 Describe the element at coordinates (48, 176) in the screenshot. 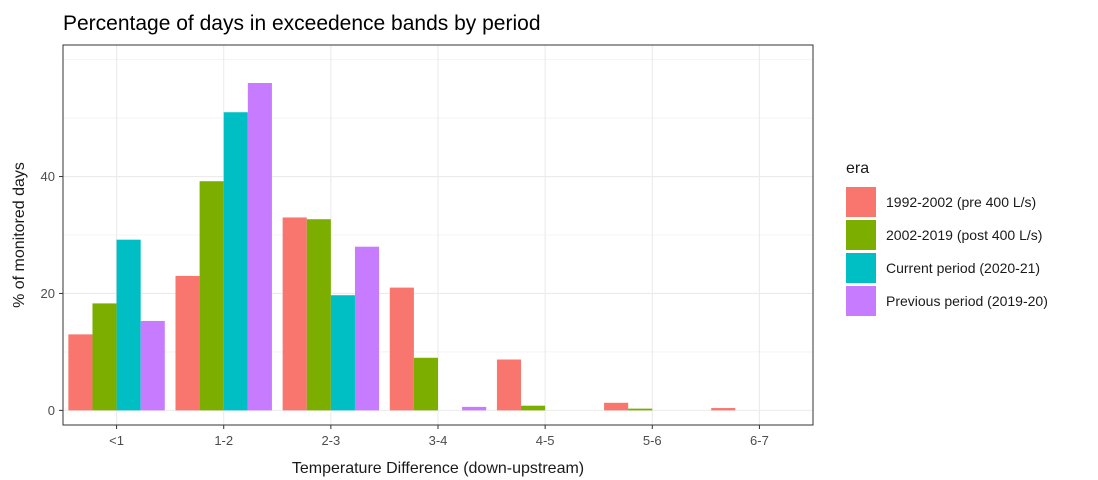

I see `y-tick-label: 40` at that location.